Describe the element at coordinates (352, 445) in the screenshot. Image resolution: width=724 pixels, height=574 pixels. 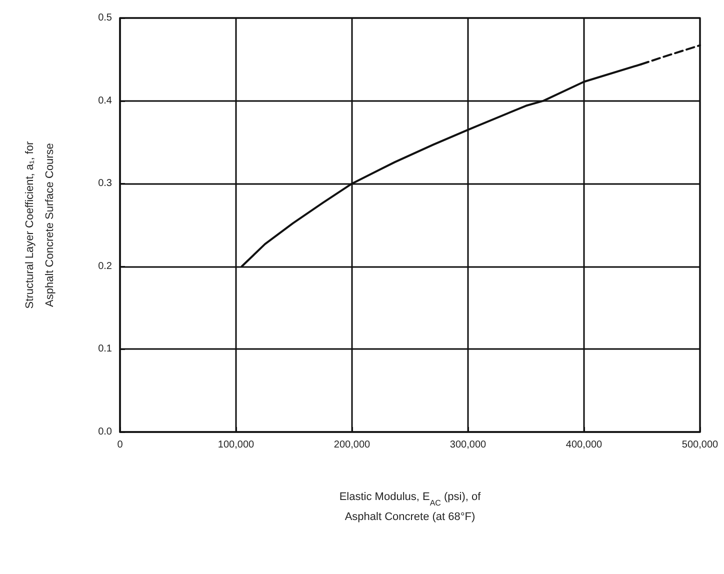
I see `x-tick-label: 200,000` at that location.